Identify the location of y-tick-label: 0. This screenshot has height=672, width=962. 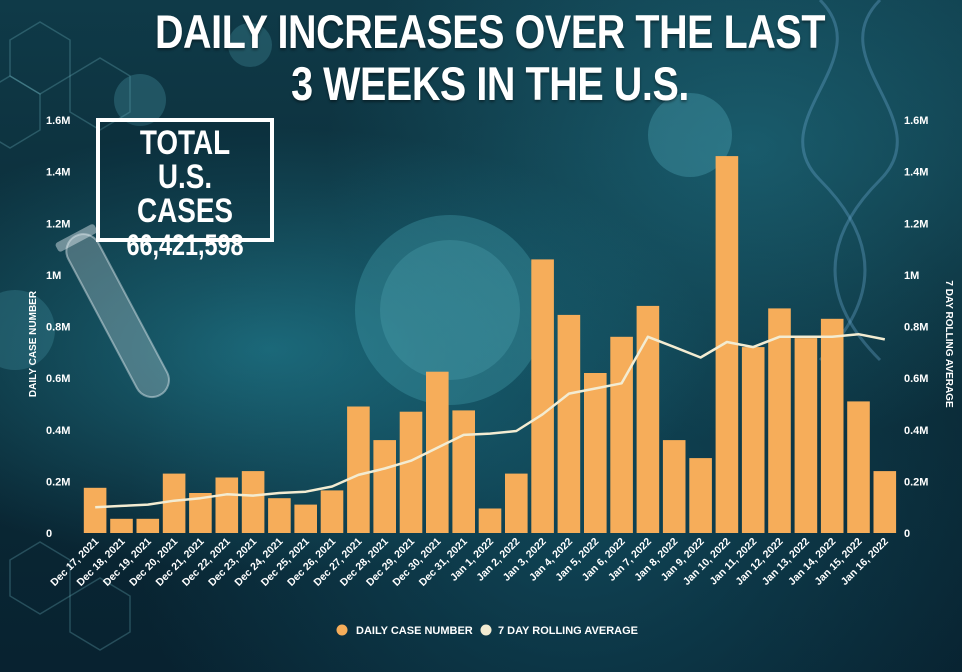
(49, 534).